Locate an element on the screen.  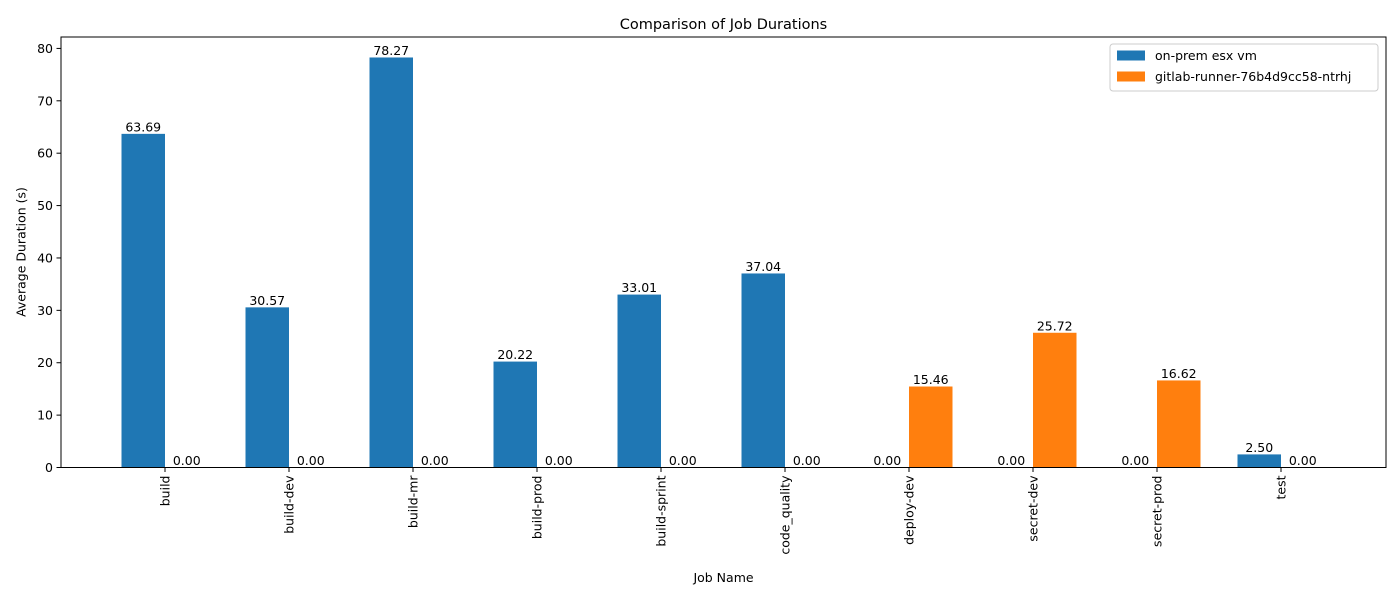
bar-value-label: 78.27 is located at coordinates (391, 50).